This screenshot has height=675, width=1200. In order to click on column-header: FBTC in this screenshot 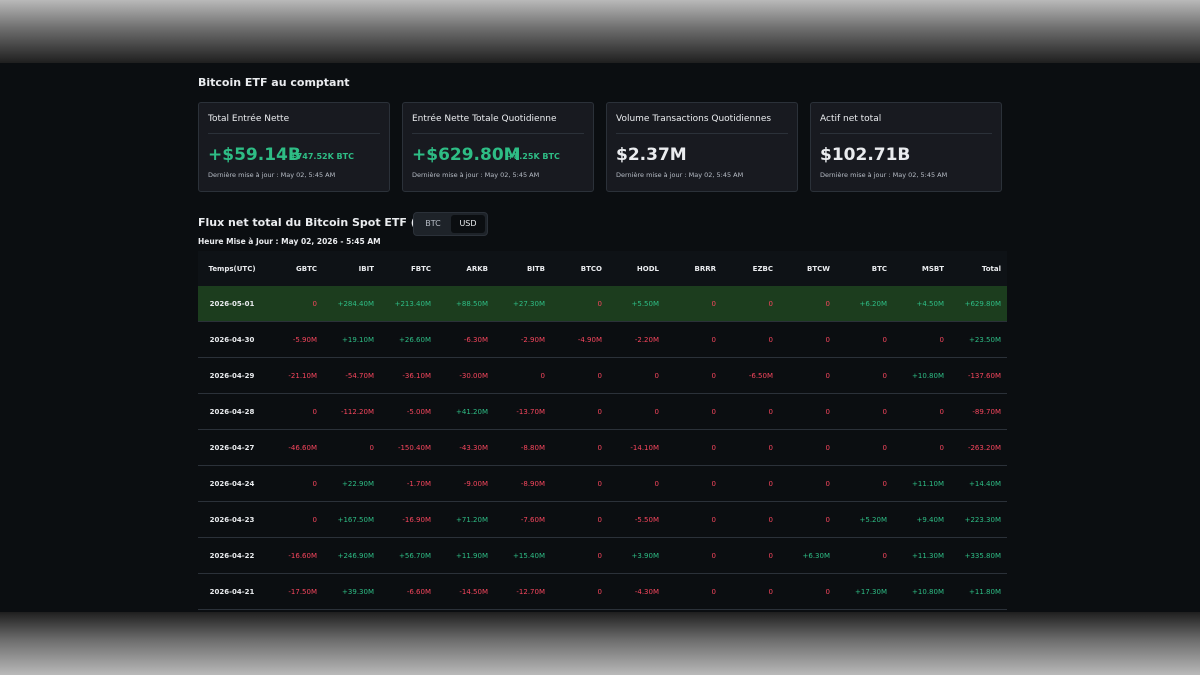, I will do `click(408, 268)`.